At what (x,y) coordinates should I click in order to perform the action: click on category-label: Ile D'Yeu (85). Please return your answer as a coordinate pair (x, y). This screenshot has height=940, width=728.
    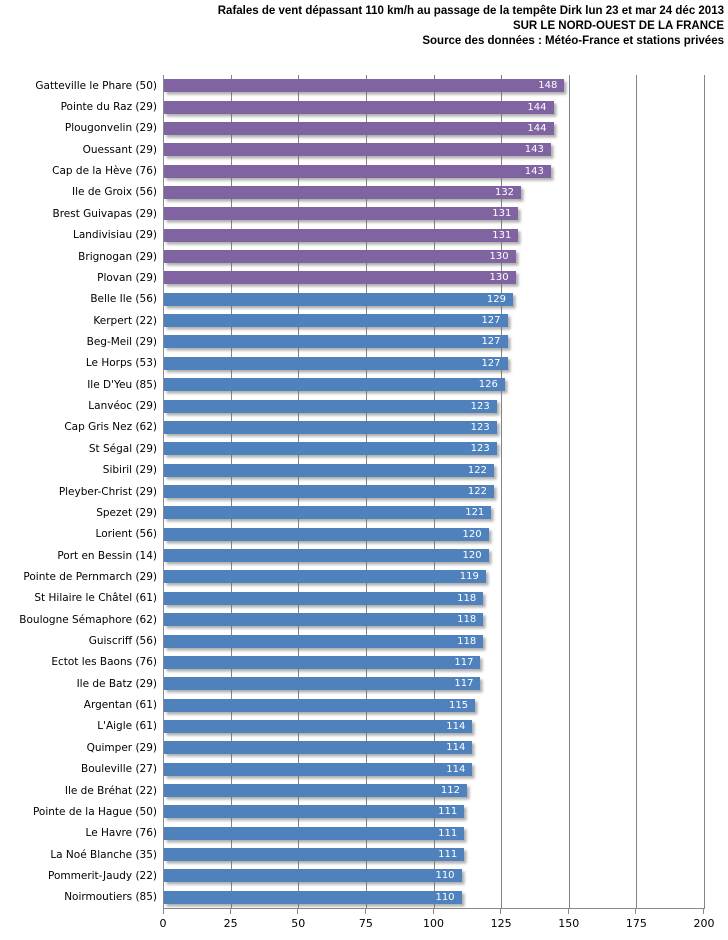
    Looking at the image, I should click on (122, 384).